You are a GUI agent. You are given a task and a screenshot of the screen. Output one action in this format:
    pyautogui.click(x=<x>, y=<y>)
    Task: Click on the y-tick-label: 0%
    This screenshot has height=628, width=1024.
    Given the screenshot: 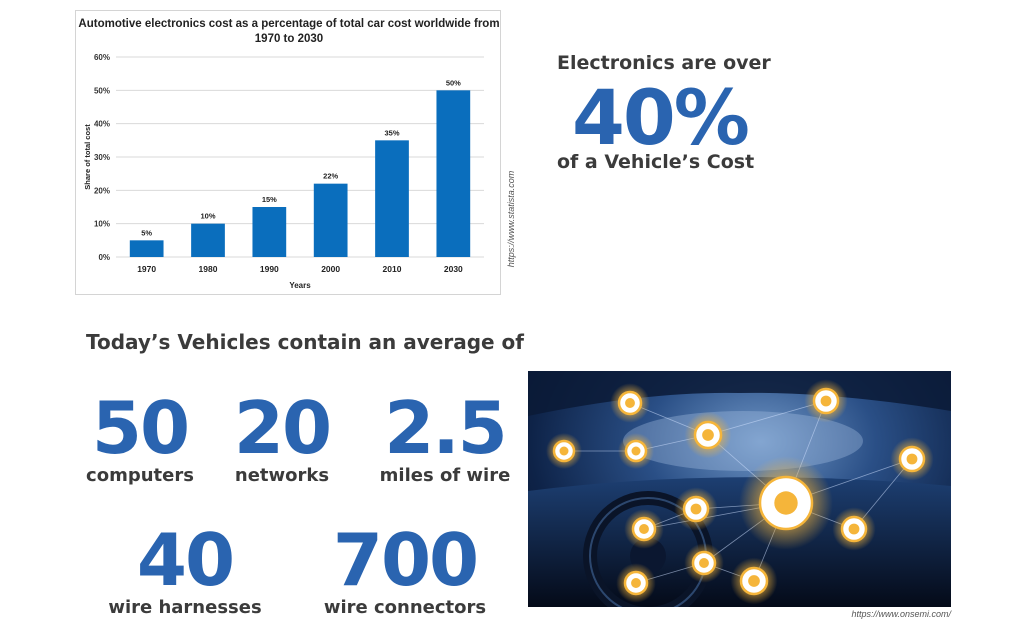 What is the action you would take?
    pyautogui.click(x=104, y=257)
    